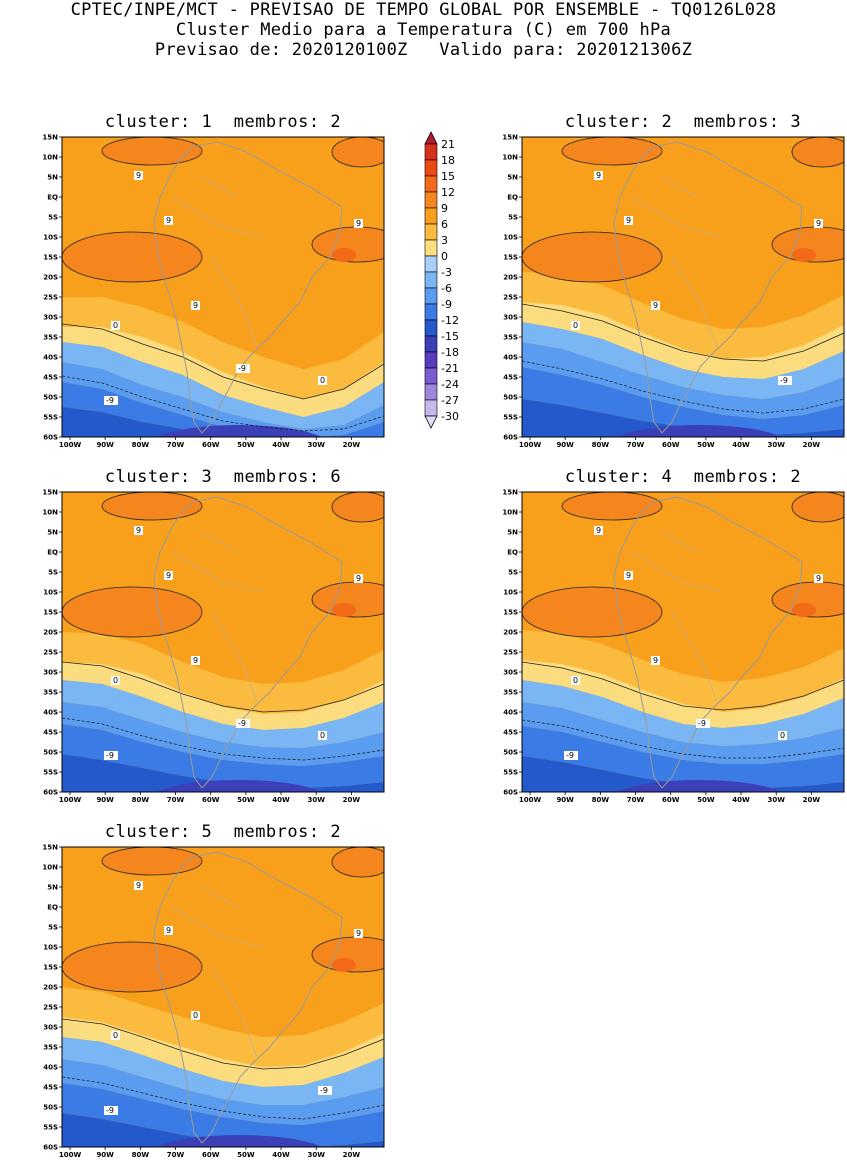  Describe the element at coordinates (50, 988) in the screenshot. I see `lat-label: 20S` at that location.